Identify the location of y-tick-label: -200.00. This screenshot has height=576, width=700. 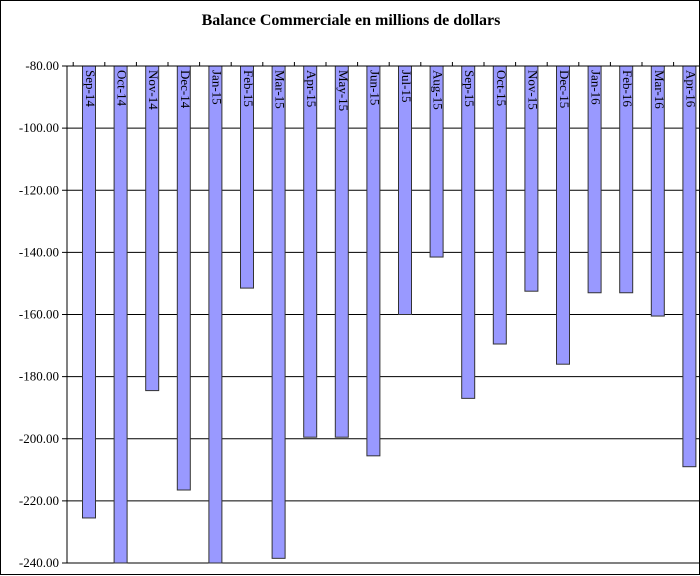
(39, 438).